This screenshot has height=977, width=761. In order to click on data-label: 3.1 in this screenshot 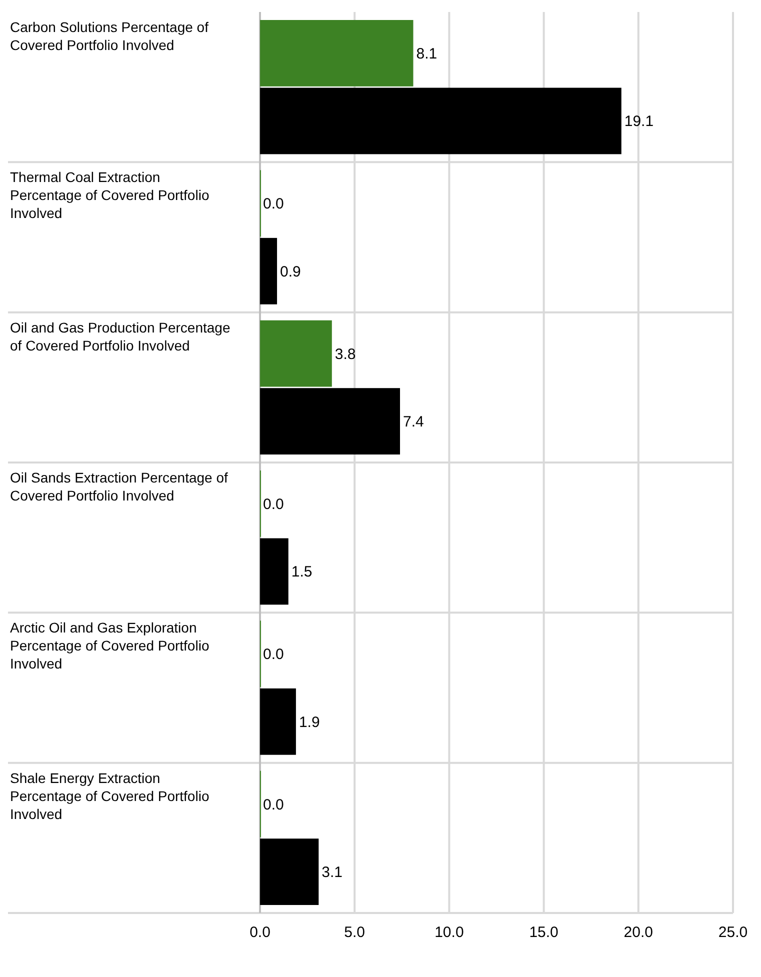, I will do `click(332, 873)`.